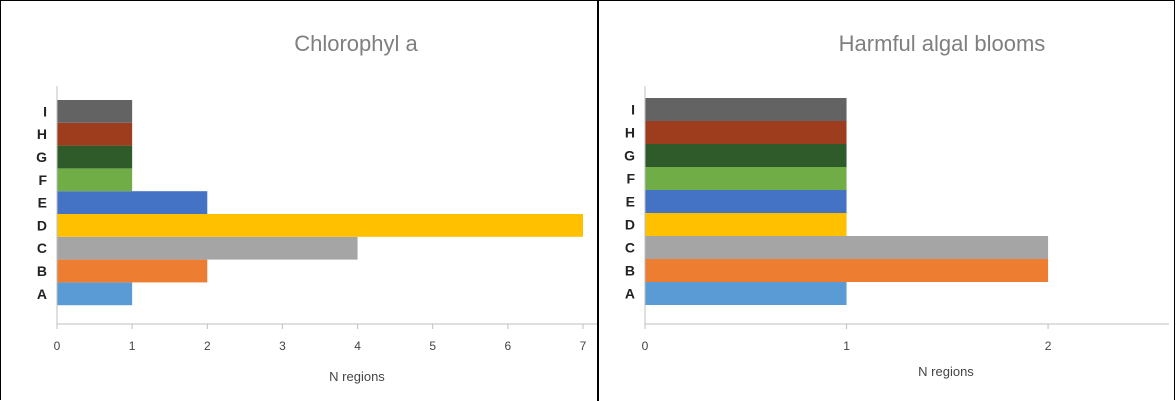  Describe the element at coordinates (598, 200) in the screenshot. I see `panel-divider` at that location.